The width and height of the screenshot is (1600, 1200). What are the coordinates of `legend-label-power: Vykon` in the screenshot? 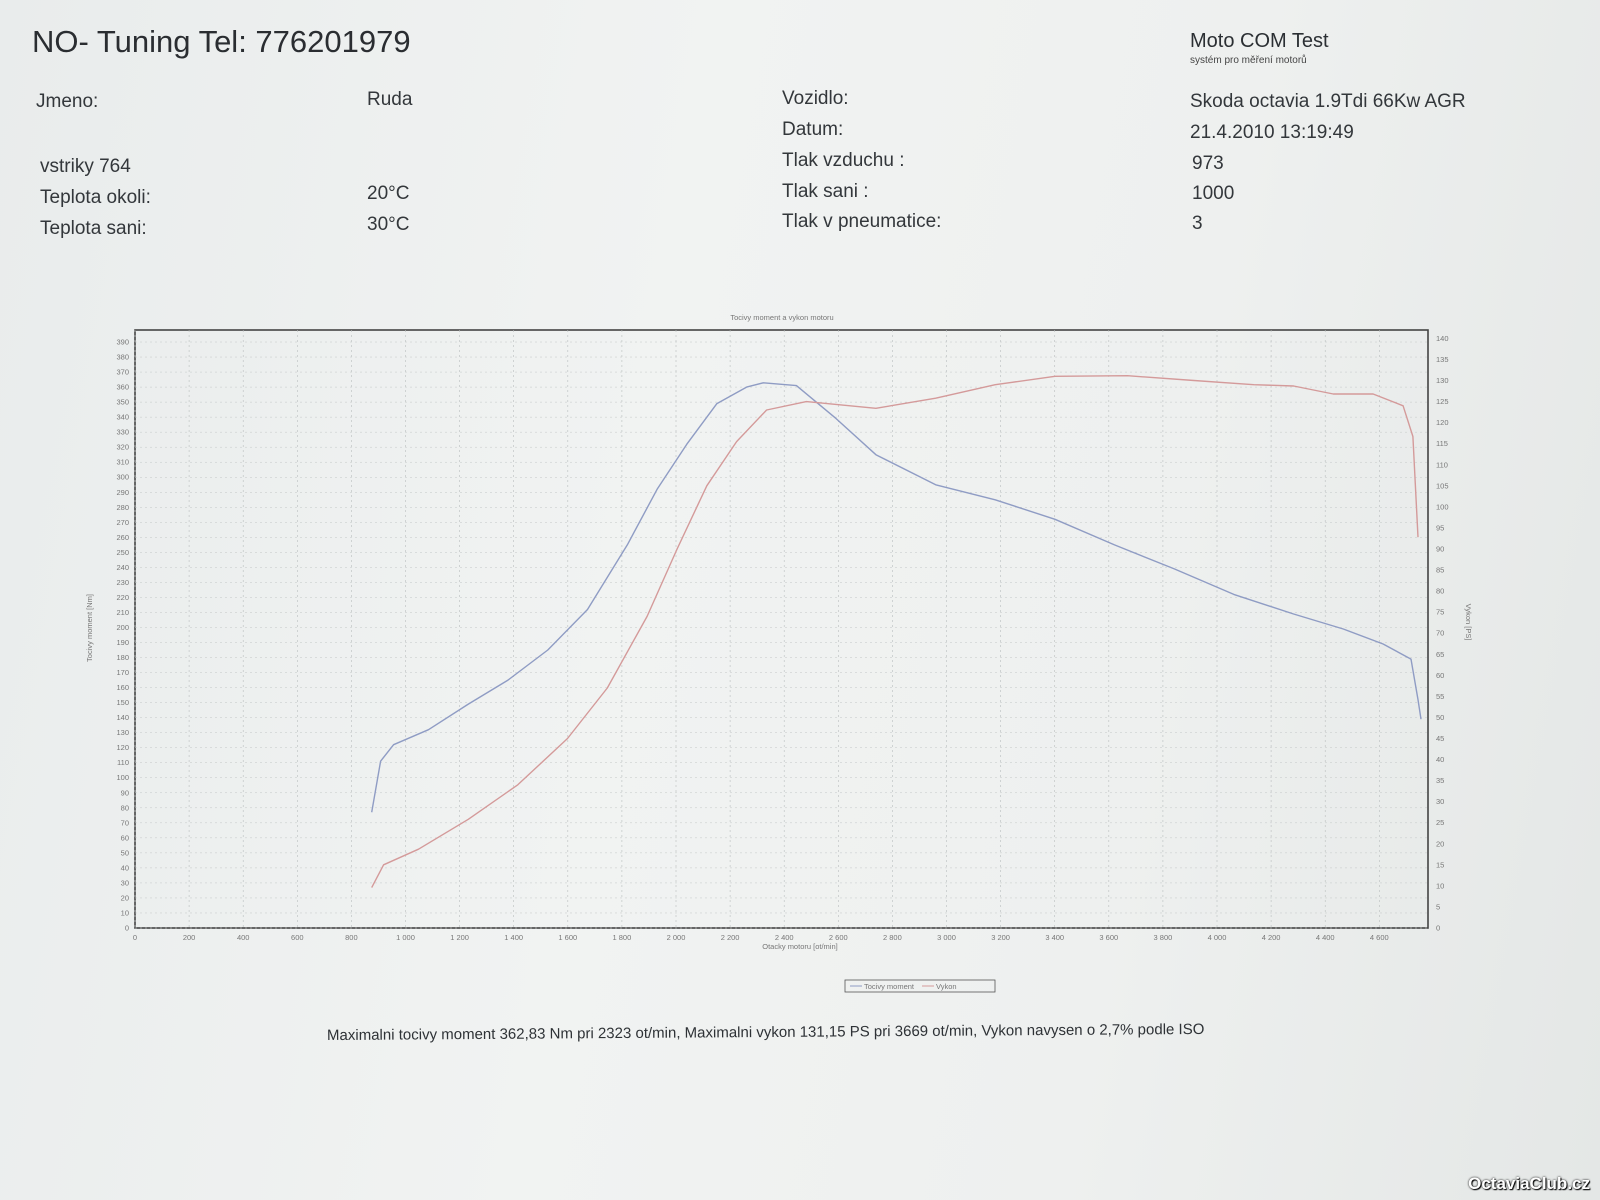 It's located at (946, 986).